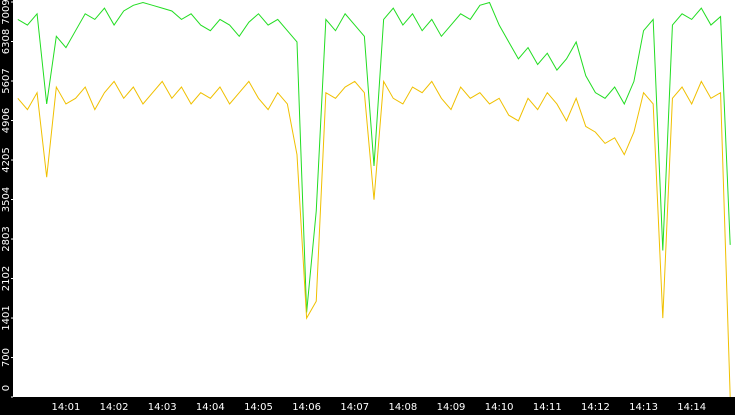 This screenshot has width=735, height=415. I want to click on x-tick-label: 14:04, so click(210, 407).